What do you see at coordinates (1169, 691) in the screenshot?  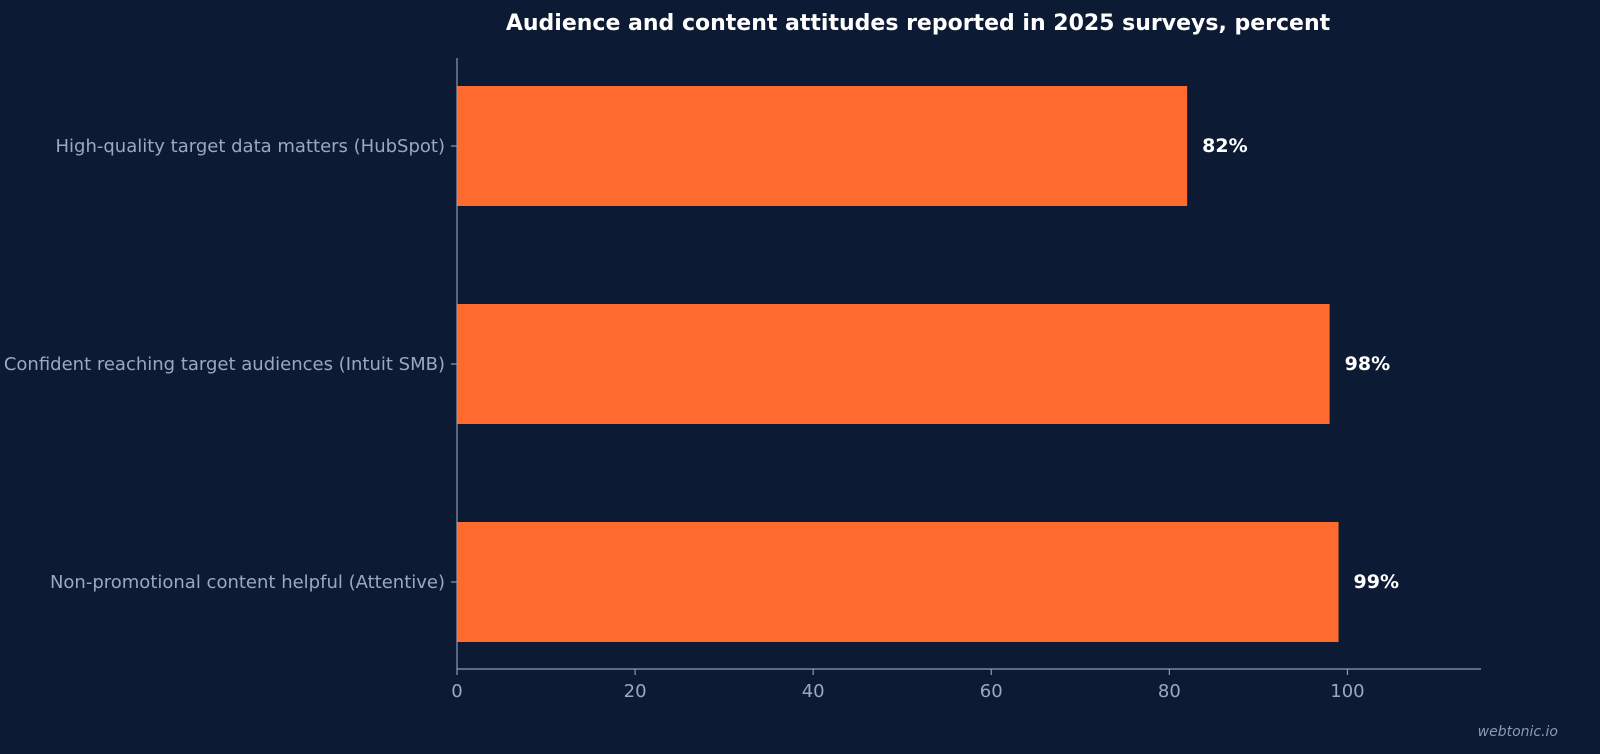 I see `x-tick-label: 80` at bounding box center [1169, 691].